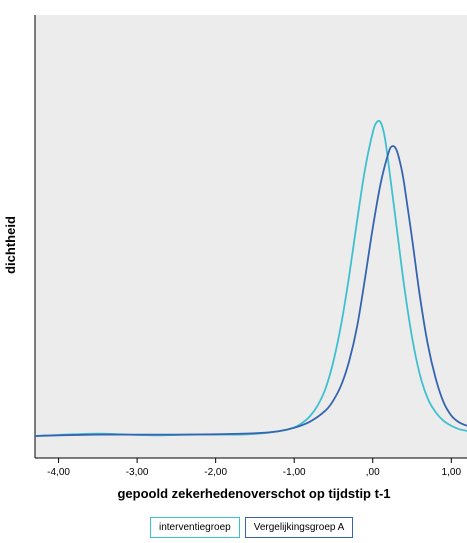  I want to click on x-tick-label: 1,00, so click(452, 472).